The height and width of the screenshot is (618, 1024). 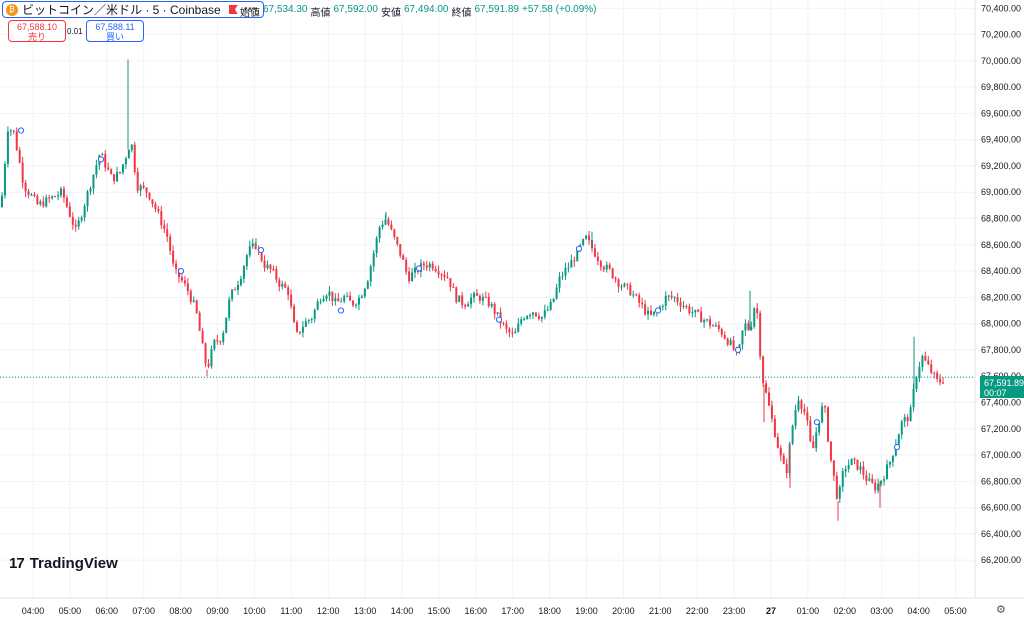 I want to click on logo-text: TradingView, so click(x=73, y=563).